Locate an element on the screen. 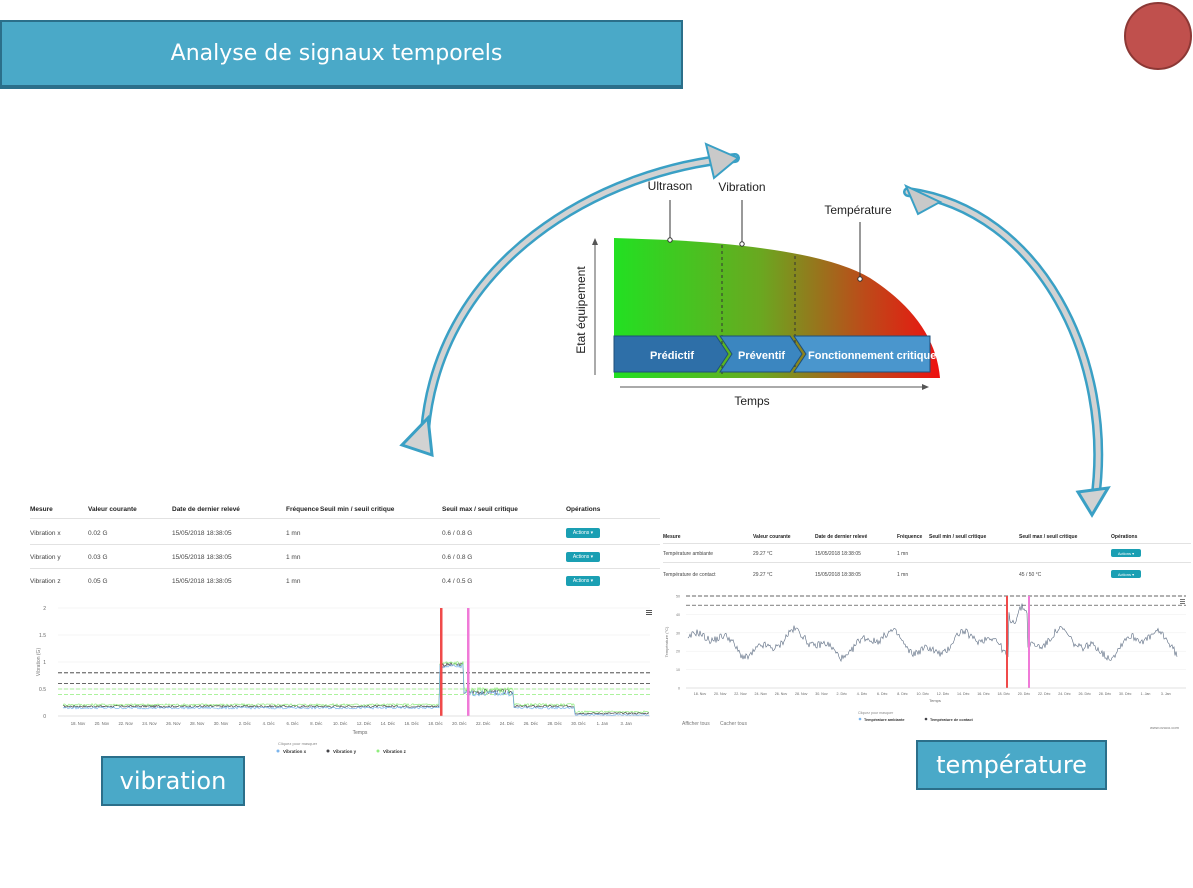  row-mesure: Température de contact is located at coordinates (689, 575).